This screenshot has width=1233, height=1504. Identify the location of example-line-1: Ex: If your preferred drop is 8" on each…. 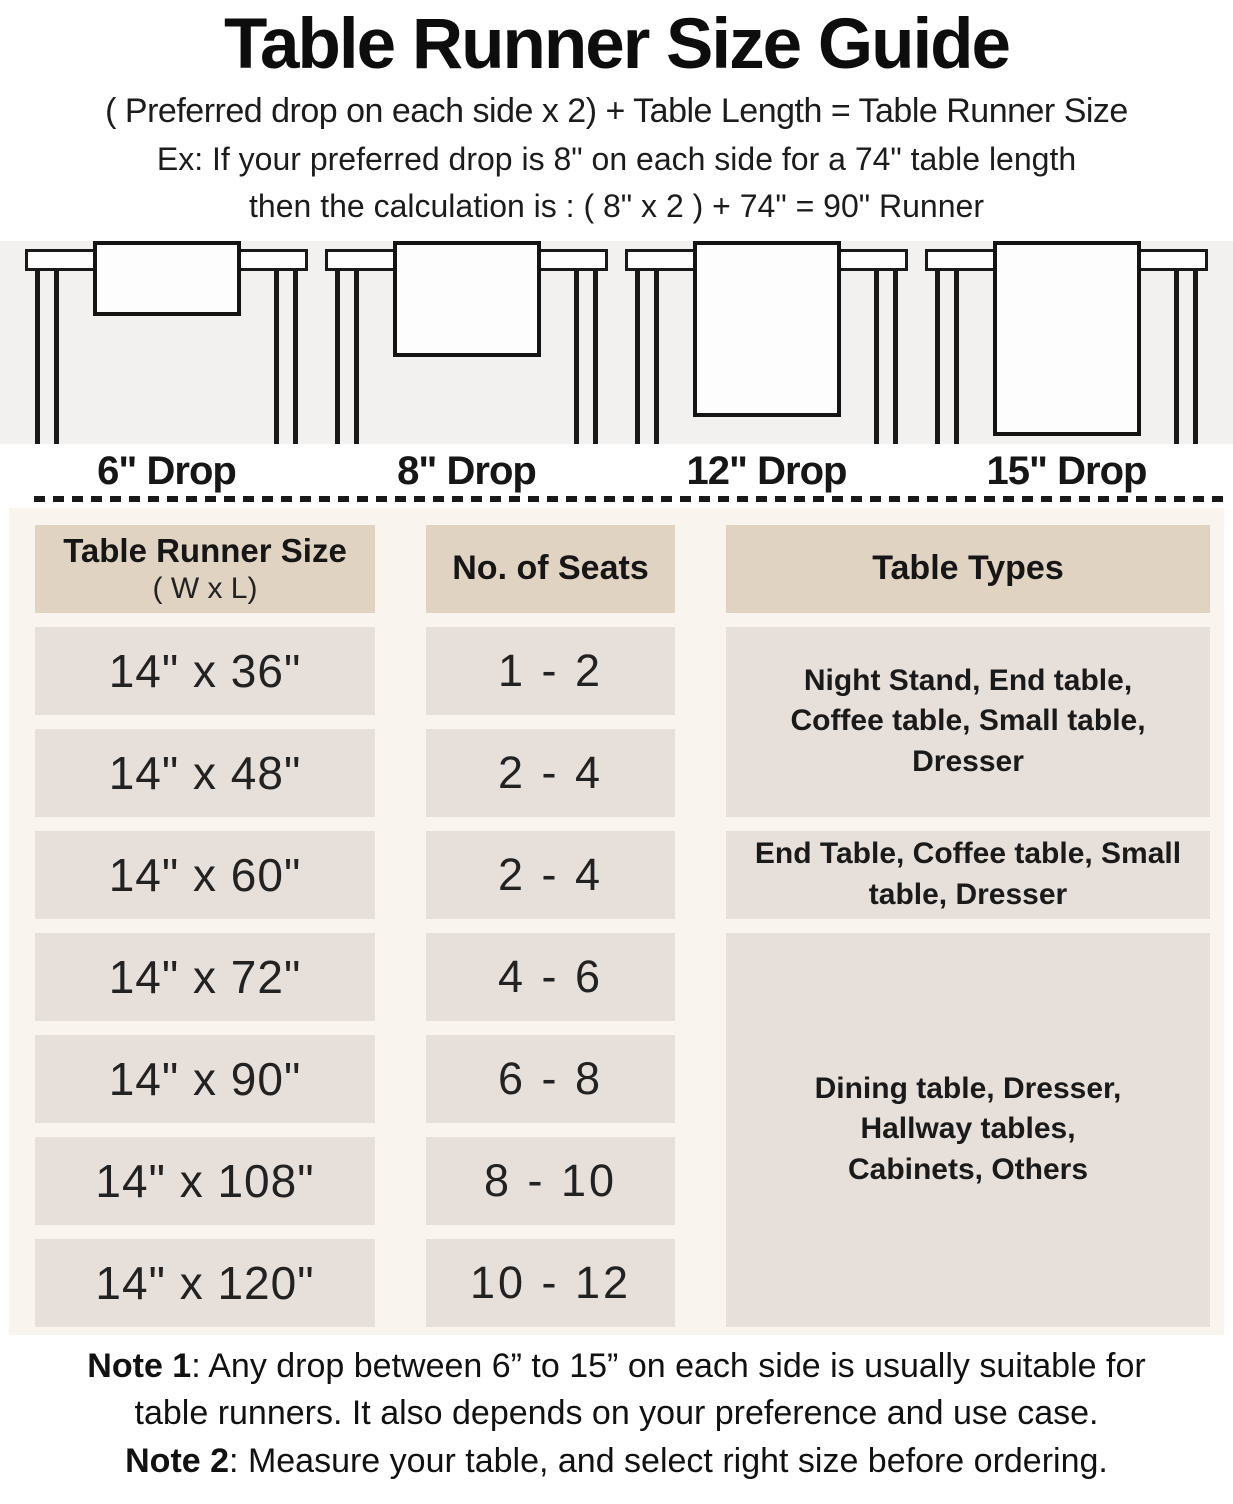
(616, 158).